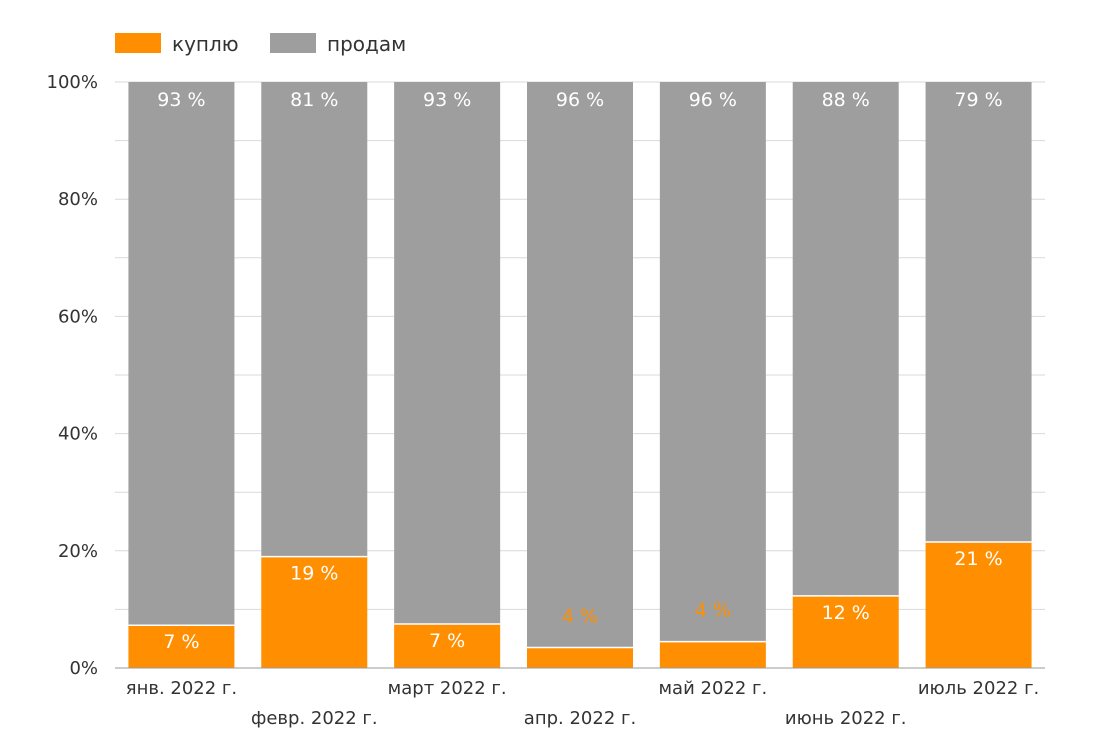  Describe the element at coordinates (712, 688) in the screenshot. I see `x-tick-label: май 2022 г.` at that location.